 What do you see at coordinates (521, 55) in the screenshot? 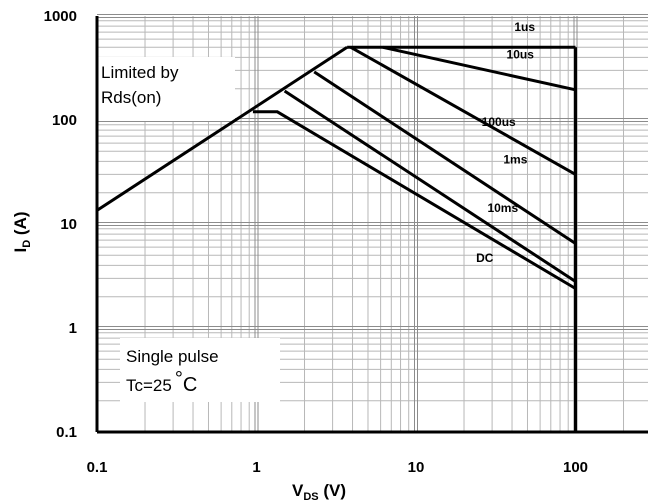
I see `series-label-10us: 10us` at bounding box center [521, 55].